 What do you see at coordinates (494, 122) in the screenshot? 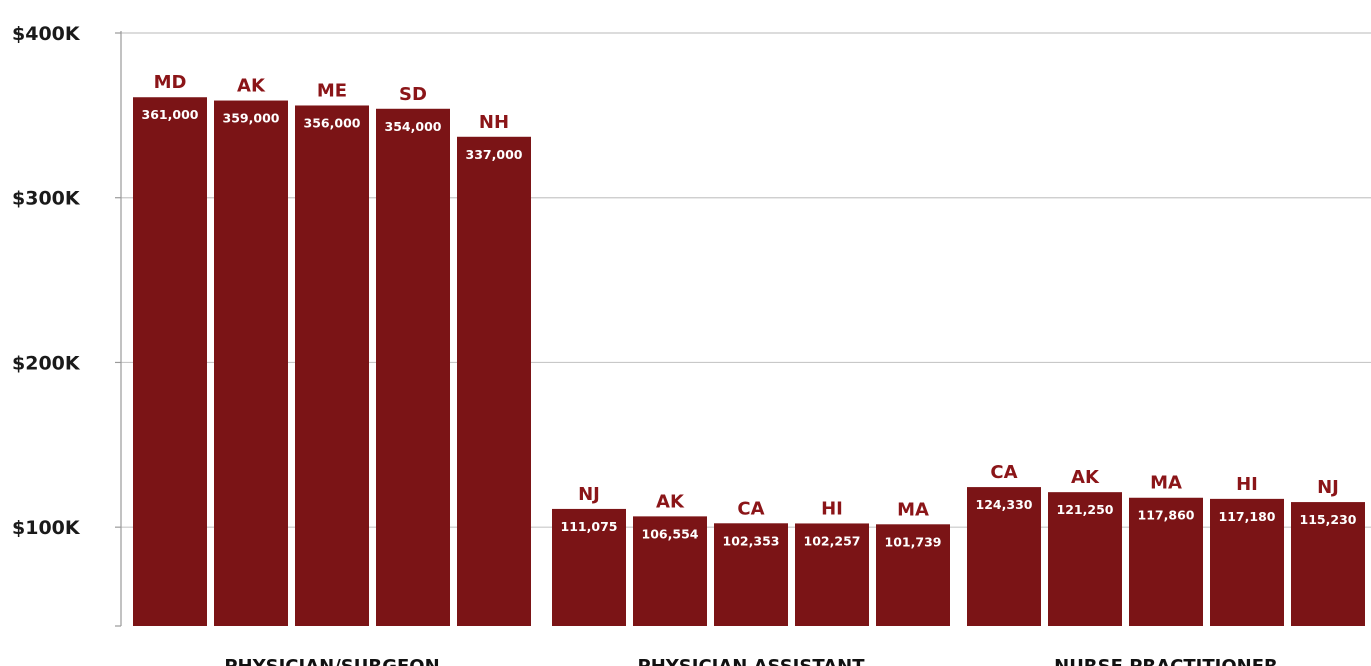
I see `bar-state-label: NH` at bounding box center [494, 122].